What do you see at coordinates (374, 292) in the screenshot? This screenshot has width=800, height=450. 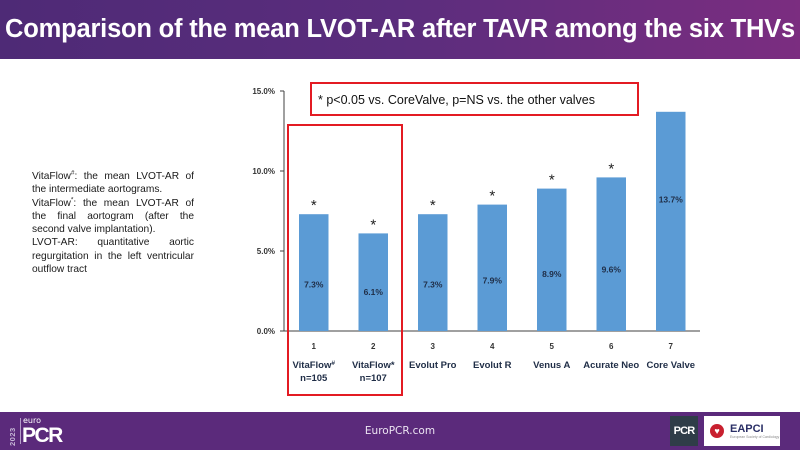 I see `bar-data-label: 6.1%` at bounding box center [374, 292].